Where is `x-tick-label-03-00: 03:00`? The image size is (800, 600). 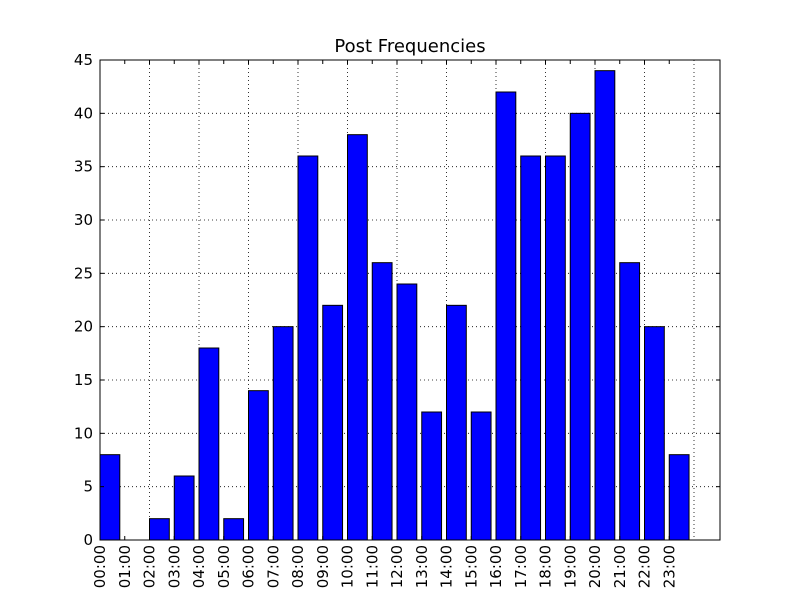
x-tick-label-03-00: 03:00 is located at coordinates (174, 566).